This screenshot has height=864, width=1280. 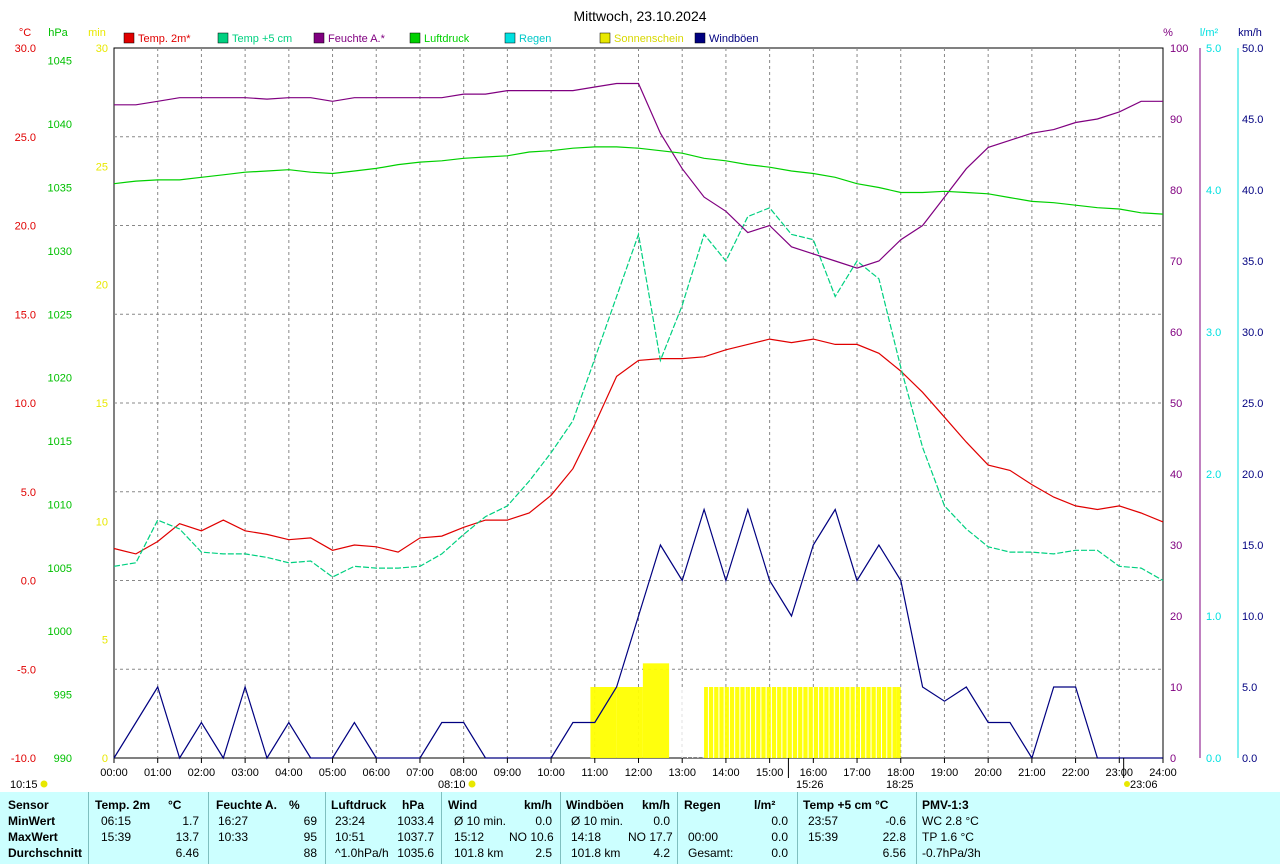 What do you see at coordinates (837, 805) in the screenshot?
I see `stats-header: Temp +5 cm` at bounding box center [837, 805].